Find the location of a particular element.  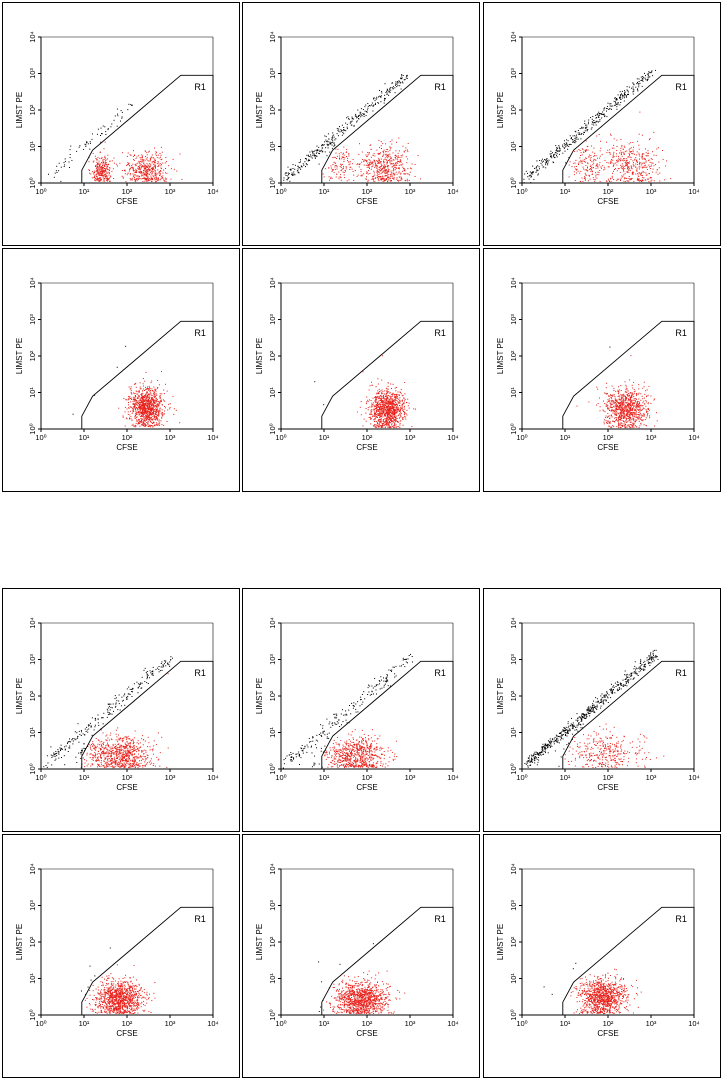

y-axis-label: LIMST PE is located at coordinates (500, 356).